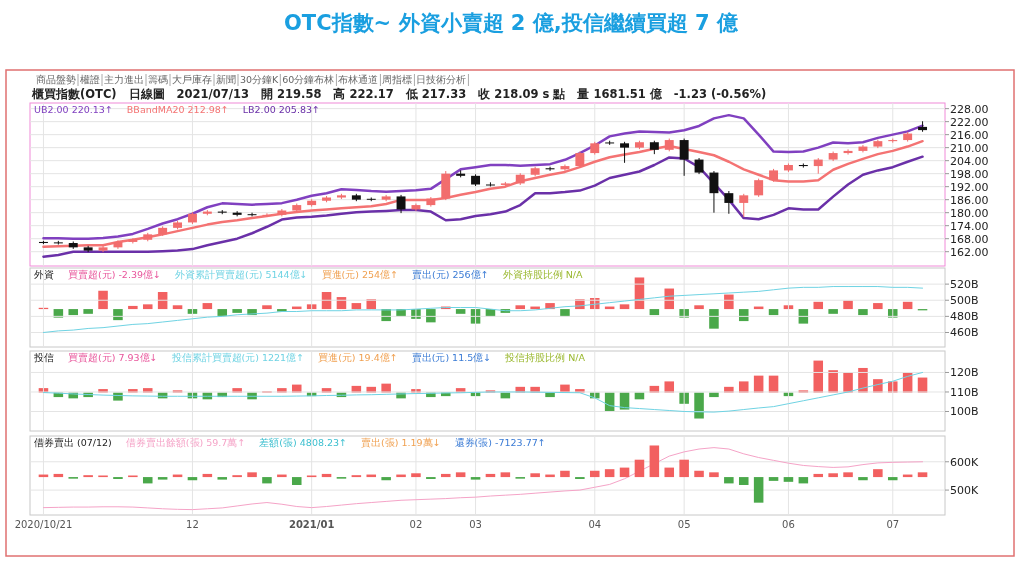 The height and width of the screenshot is (574, 1023). I want to click on x-tick-label: 05, so click(684, 524).